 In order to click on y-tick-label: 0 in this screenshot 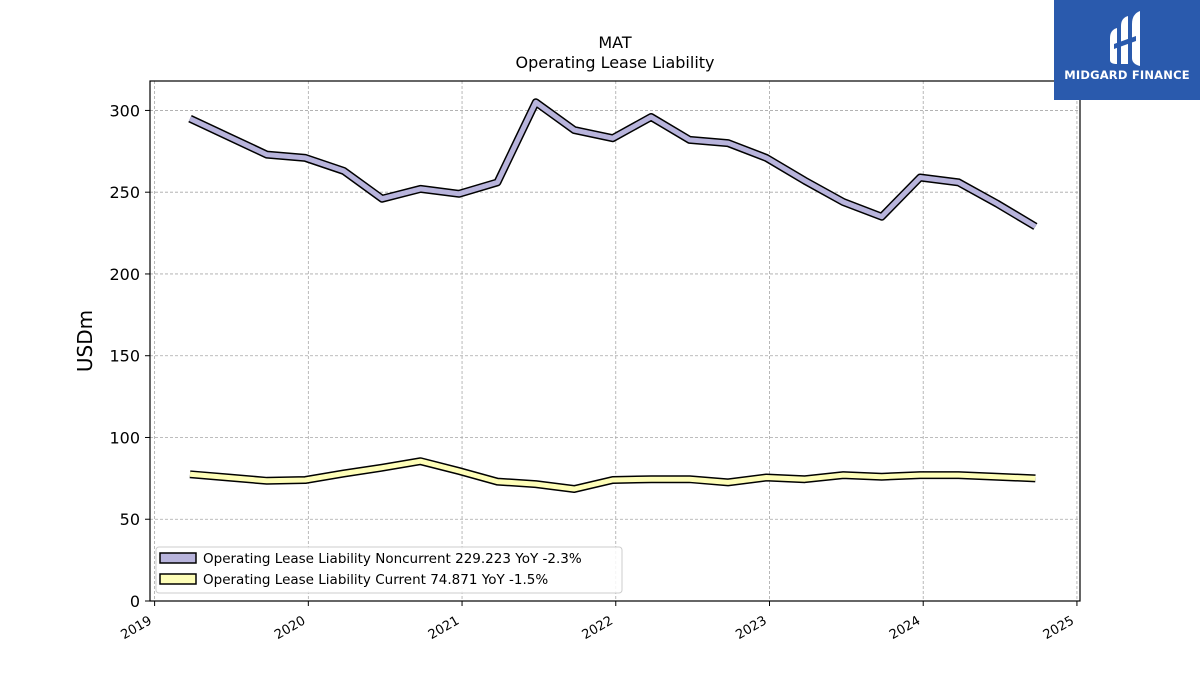, I will do `click(135, 601)`.